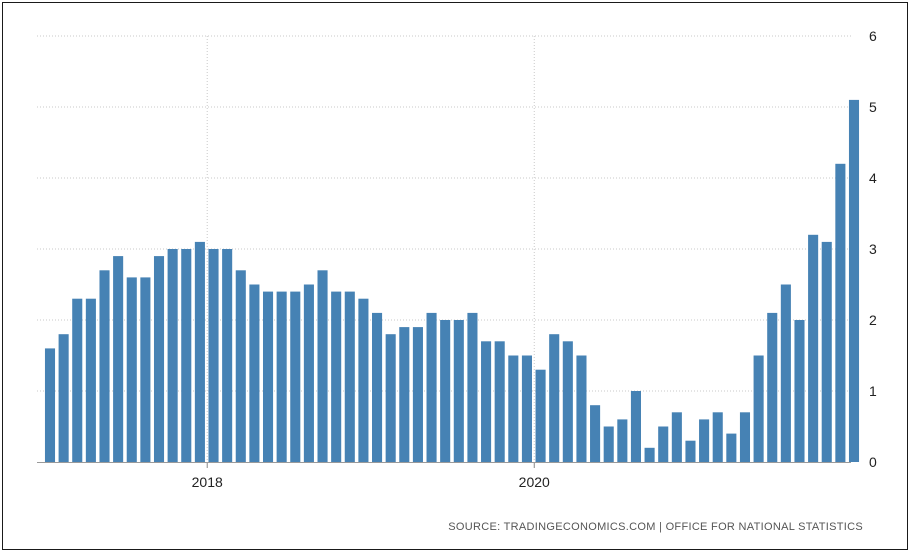 The height and width of the screenshot is (555, 913). I want to click on x-axis-labels: 2018 2020, so click(371, 482).